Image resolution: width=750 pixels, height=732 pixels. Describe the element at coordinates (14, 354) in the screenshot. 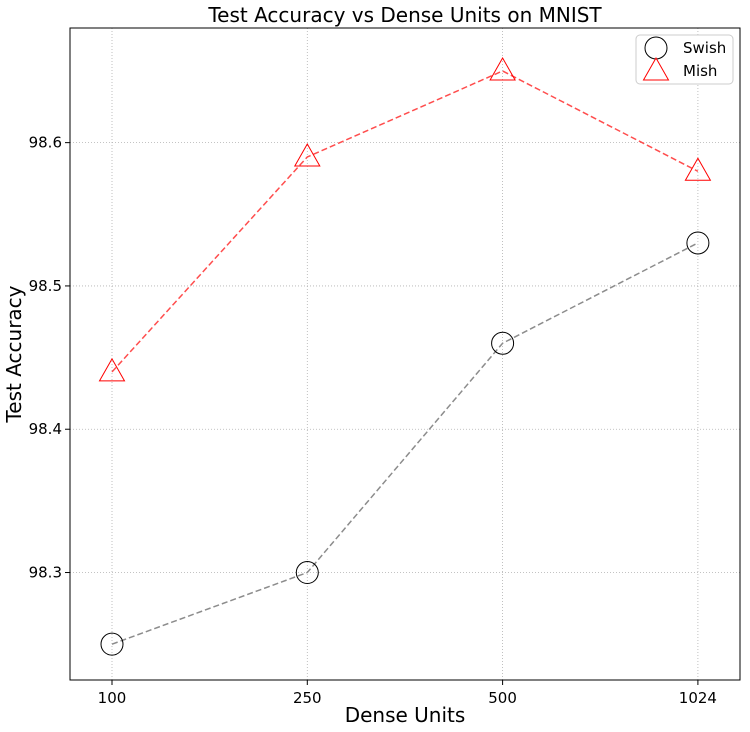

I see `y-axis-label: Test Accuracy` at that location.